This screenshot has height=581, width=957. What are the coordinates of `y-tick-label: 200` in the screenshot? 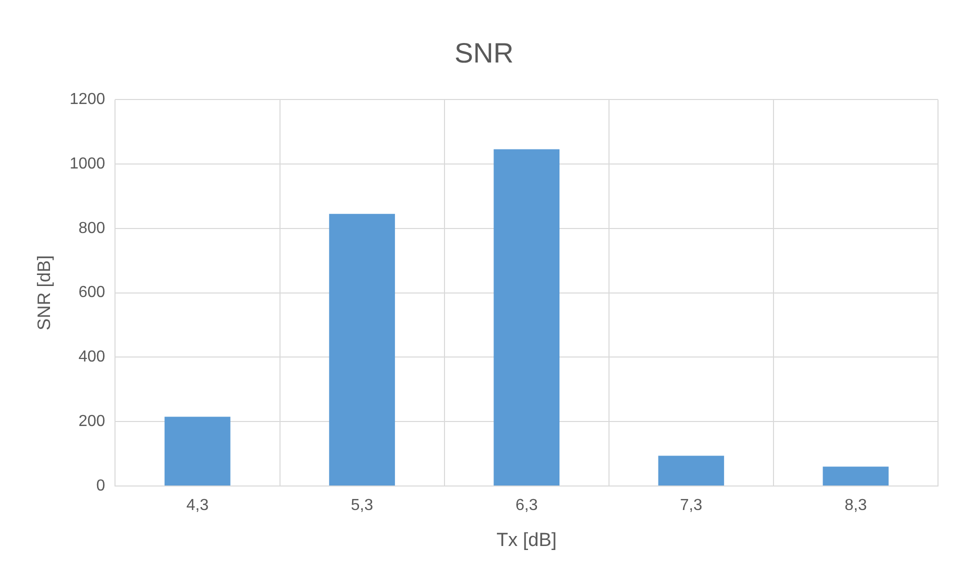 It's located at (92, 421).